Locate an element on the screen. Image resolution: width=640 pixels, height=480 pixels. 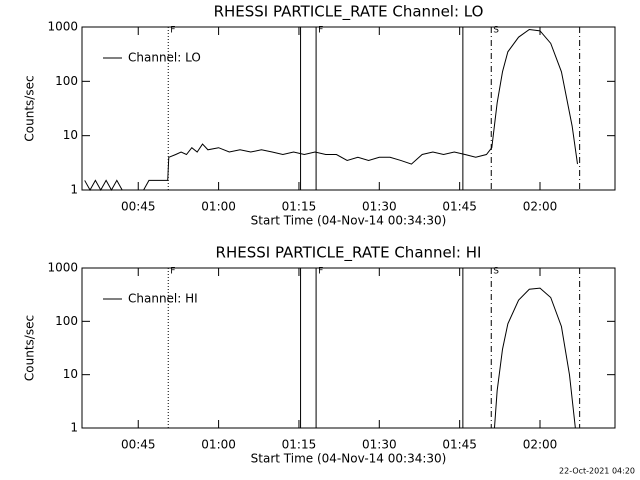
chart-title: RHESSI PARTICLE_RATE Channel: HI is located at coordinates (349, 253).